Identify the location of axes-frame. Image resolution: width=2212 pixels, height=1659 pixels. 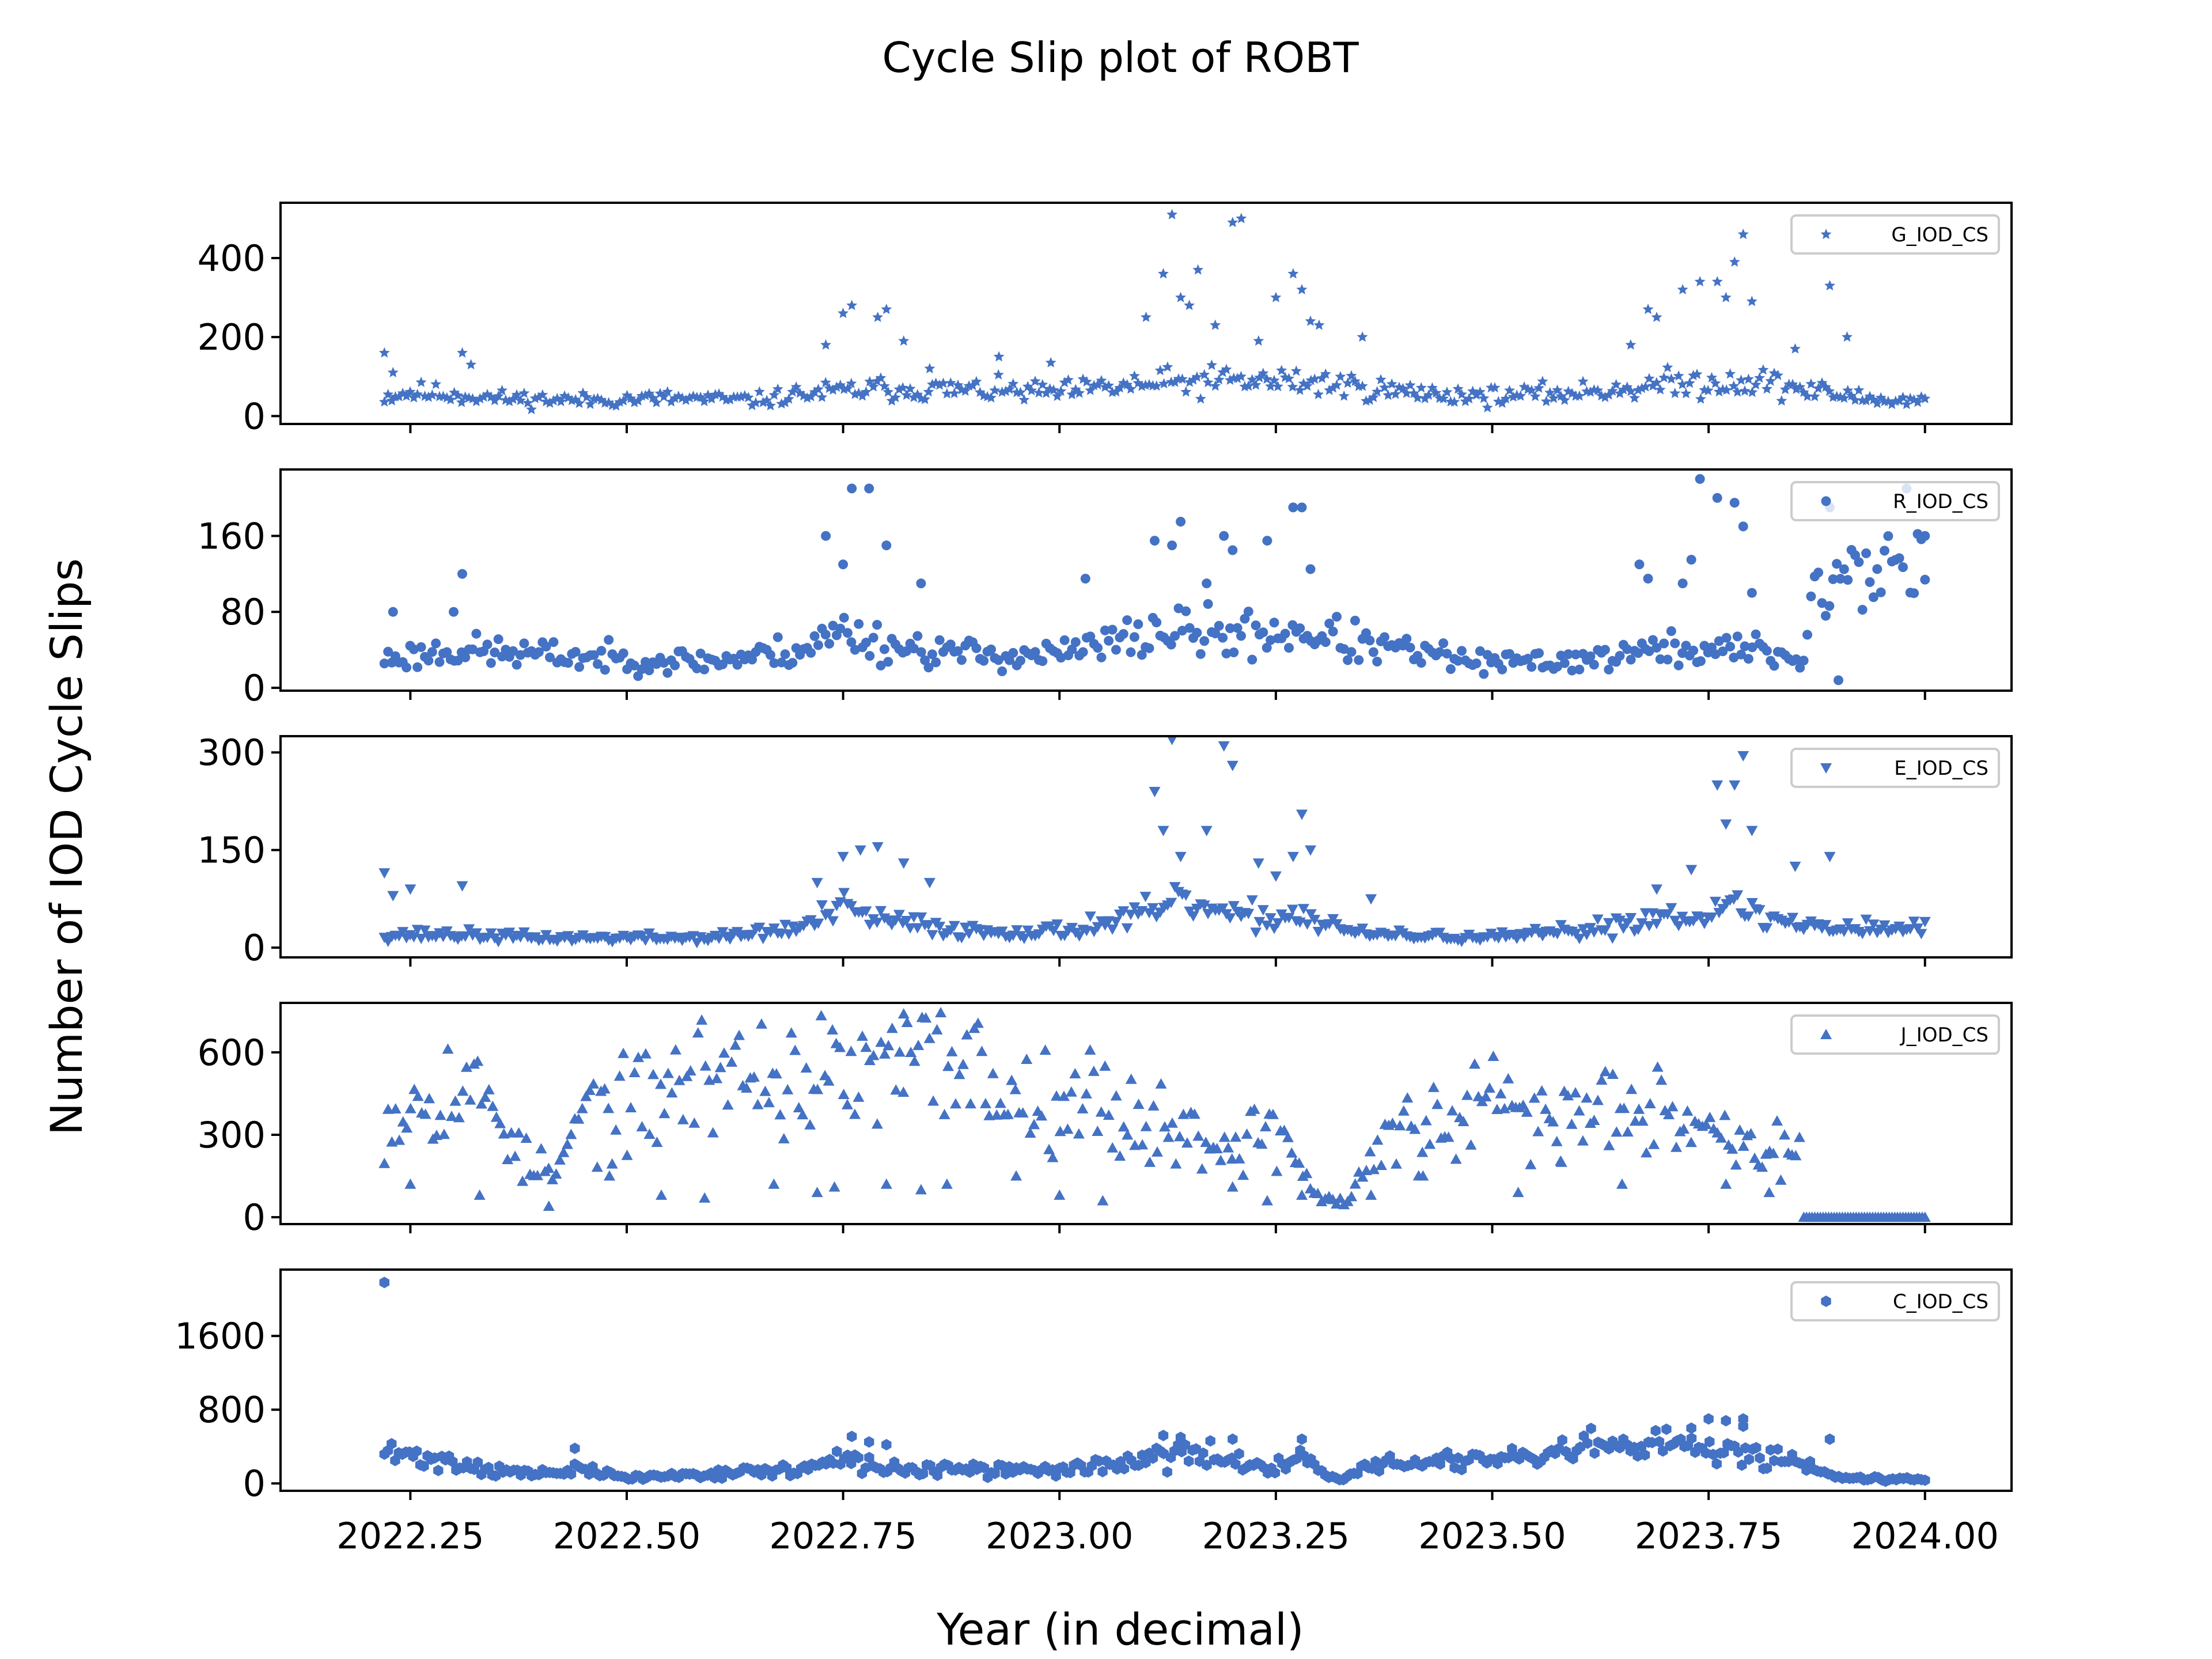
(1146, 1380).